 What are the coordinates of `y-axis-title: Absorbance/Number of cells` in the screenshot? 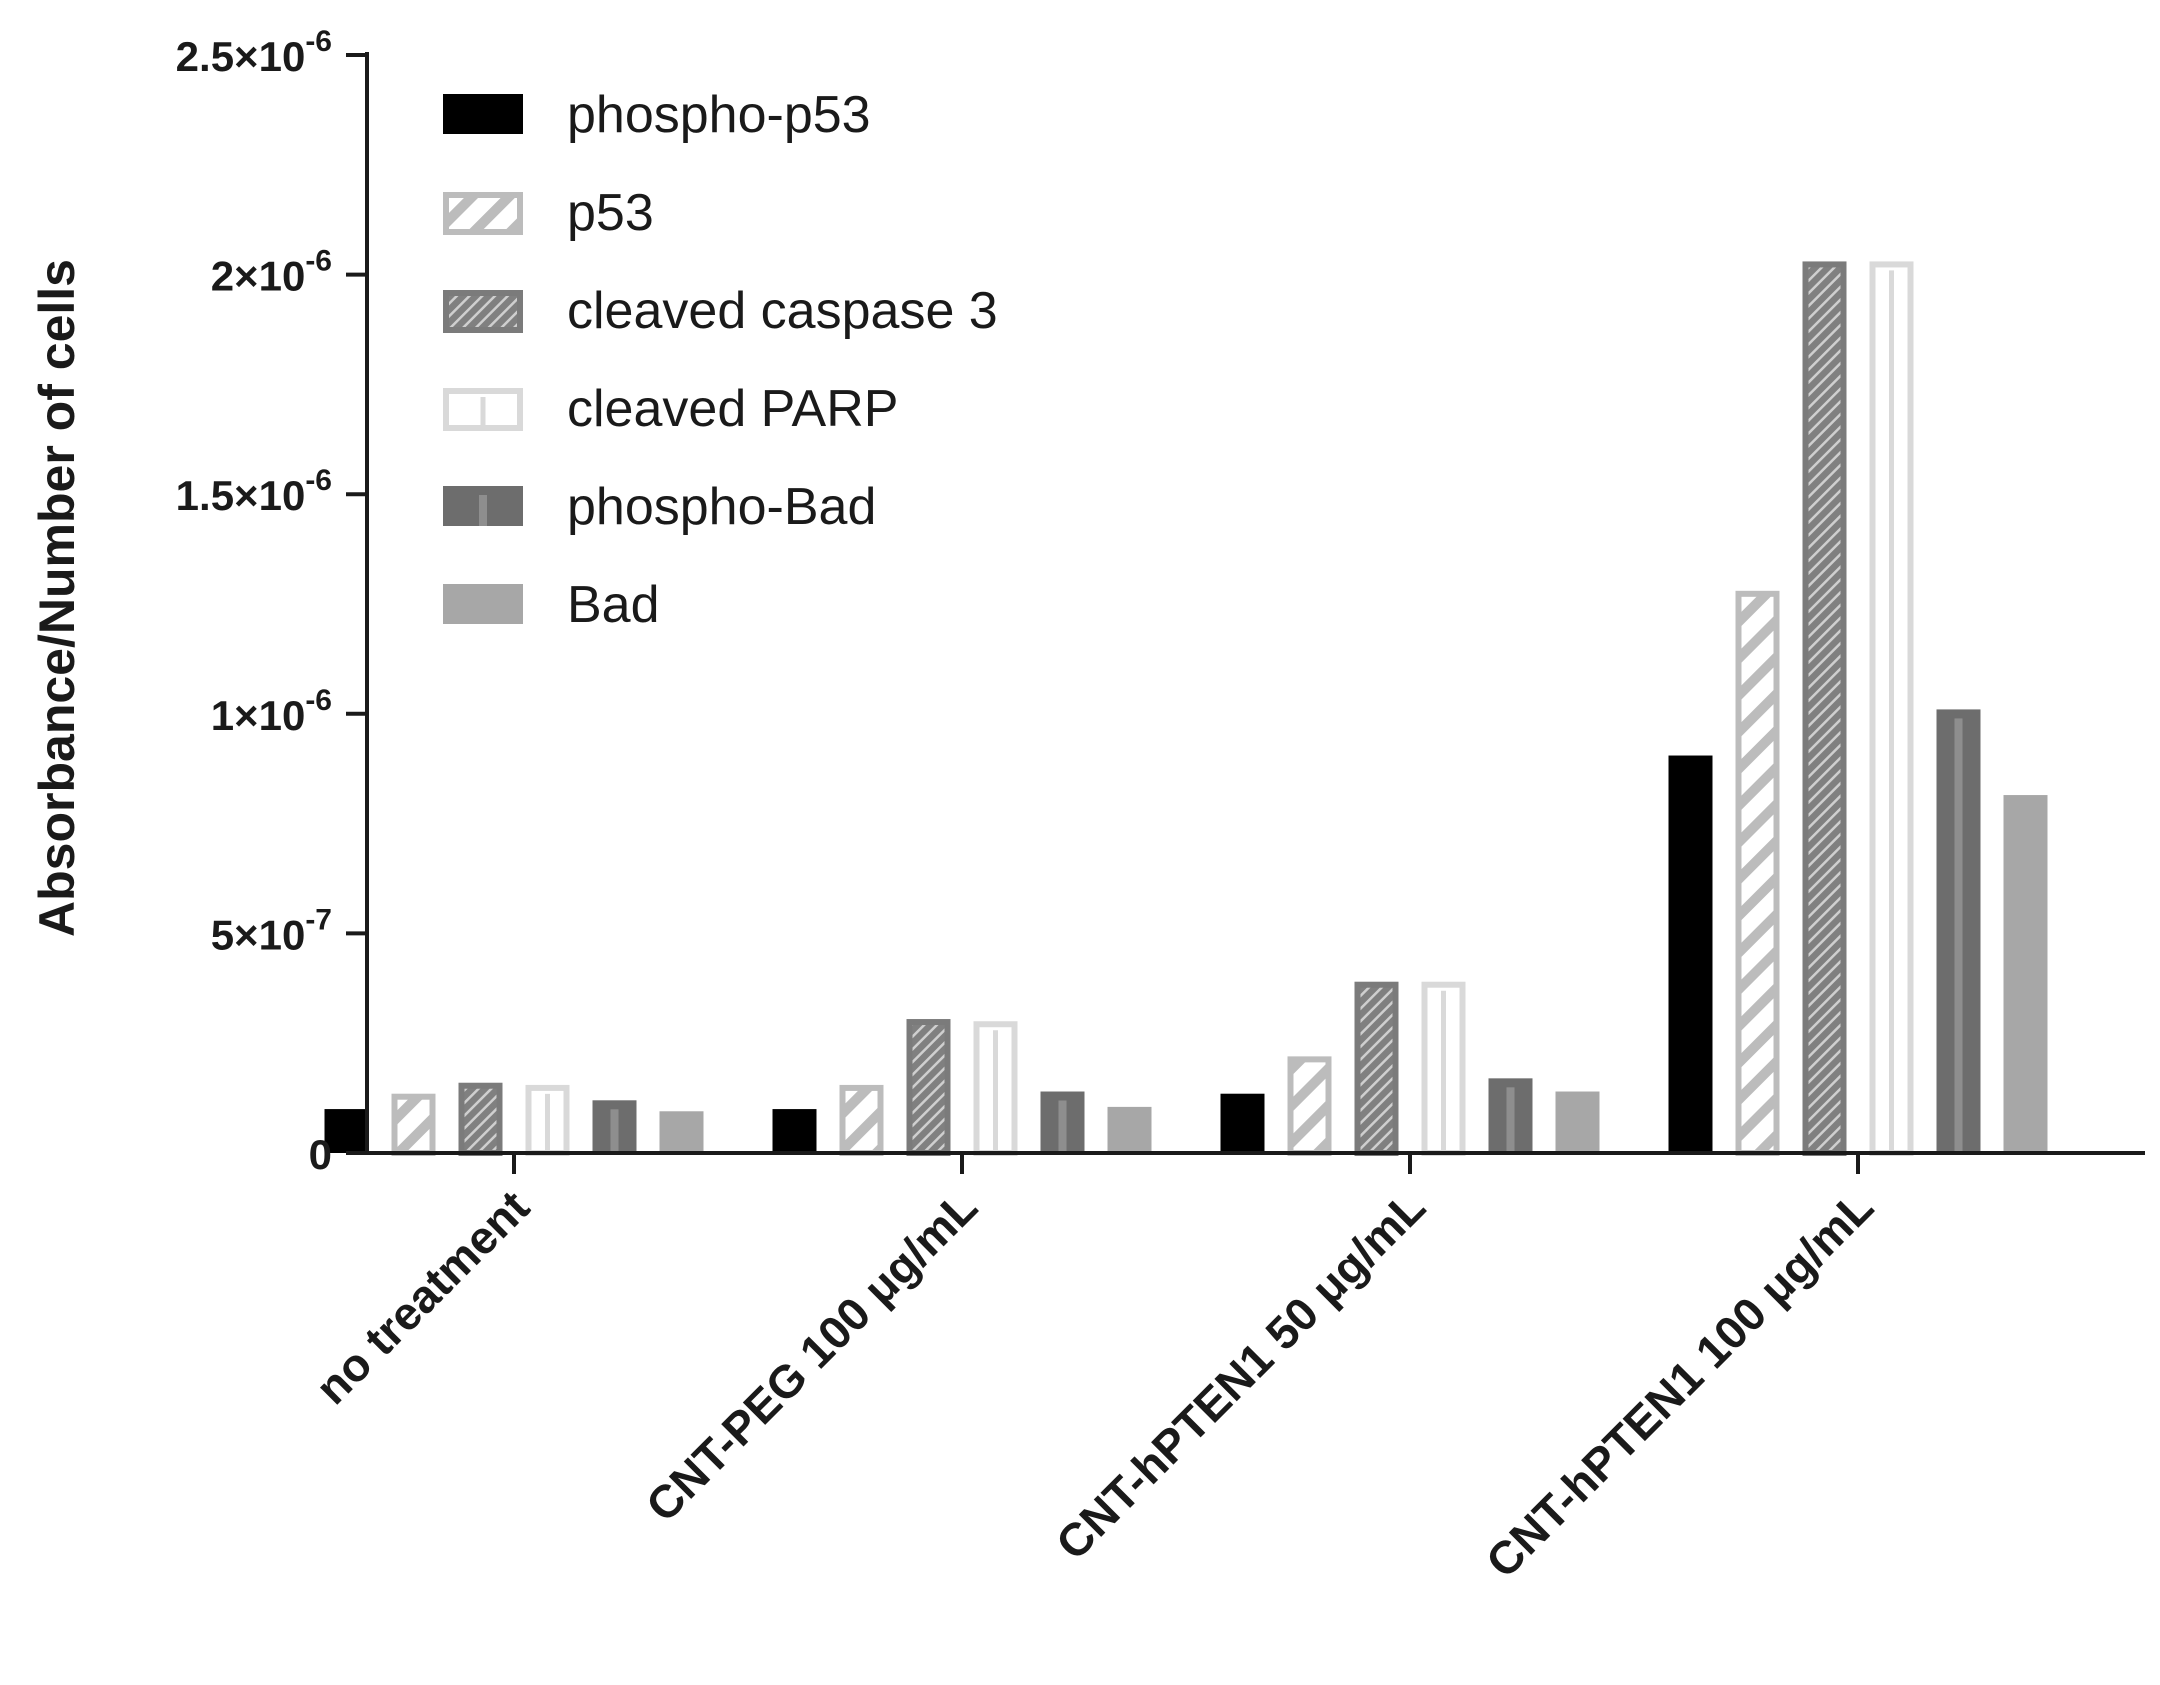 It's located at (57, 598).